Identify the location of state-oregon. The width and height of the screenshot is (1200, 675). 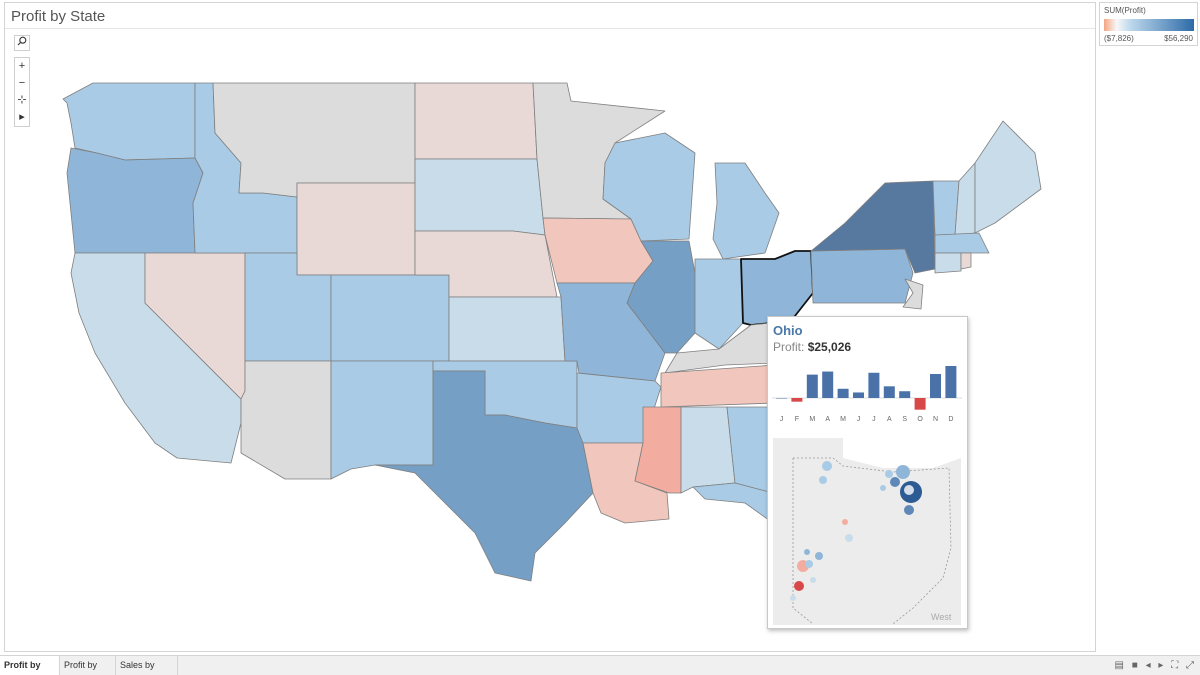
(135, 200).